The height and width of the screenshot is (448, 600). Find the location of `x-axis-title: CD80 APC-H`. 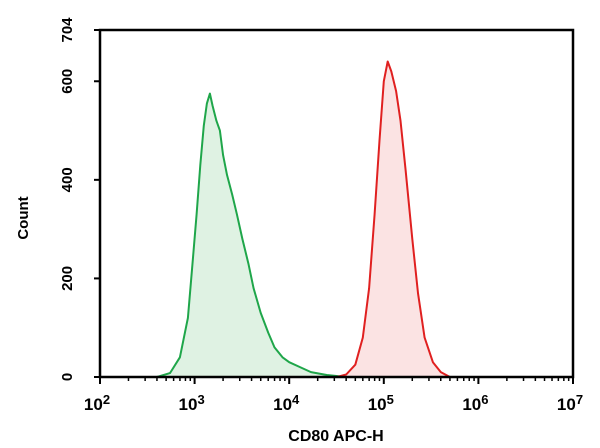

x-axis-title: CD80 APC-H is located at coordinates (335, 436).